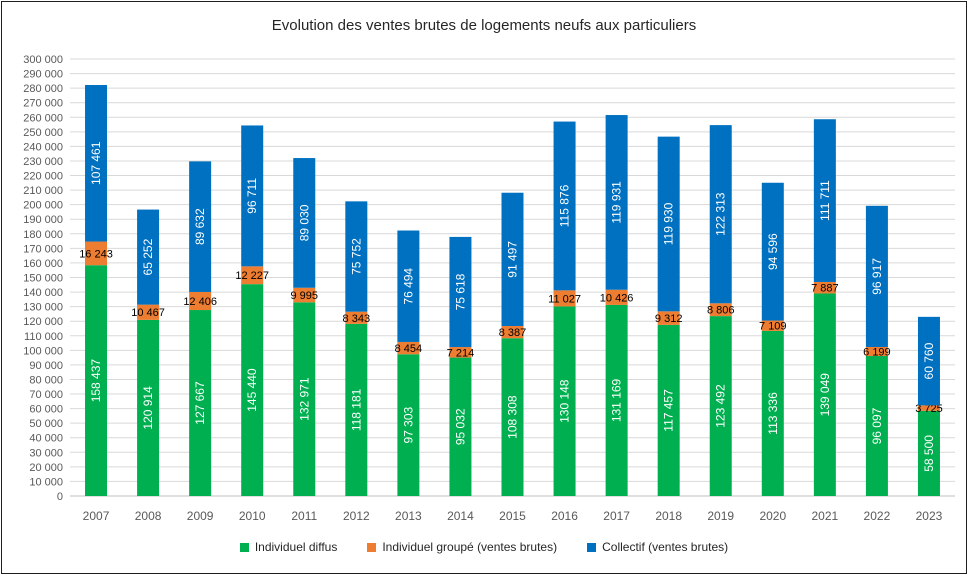  I want to click on x-tick-label: 2016, so click(564, 516).